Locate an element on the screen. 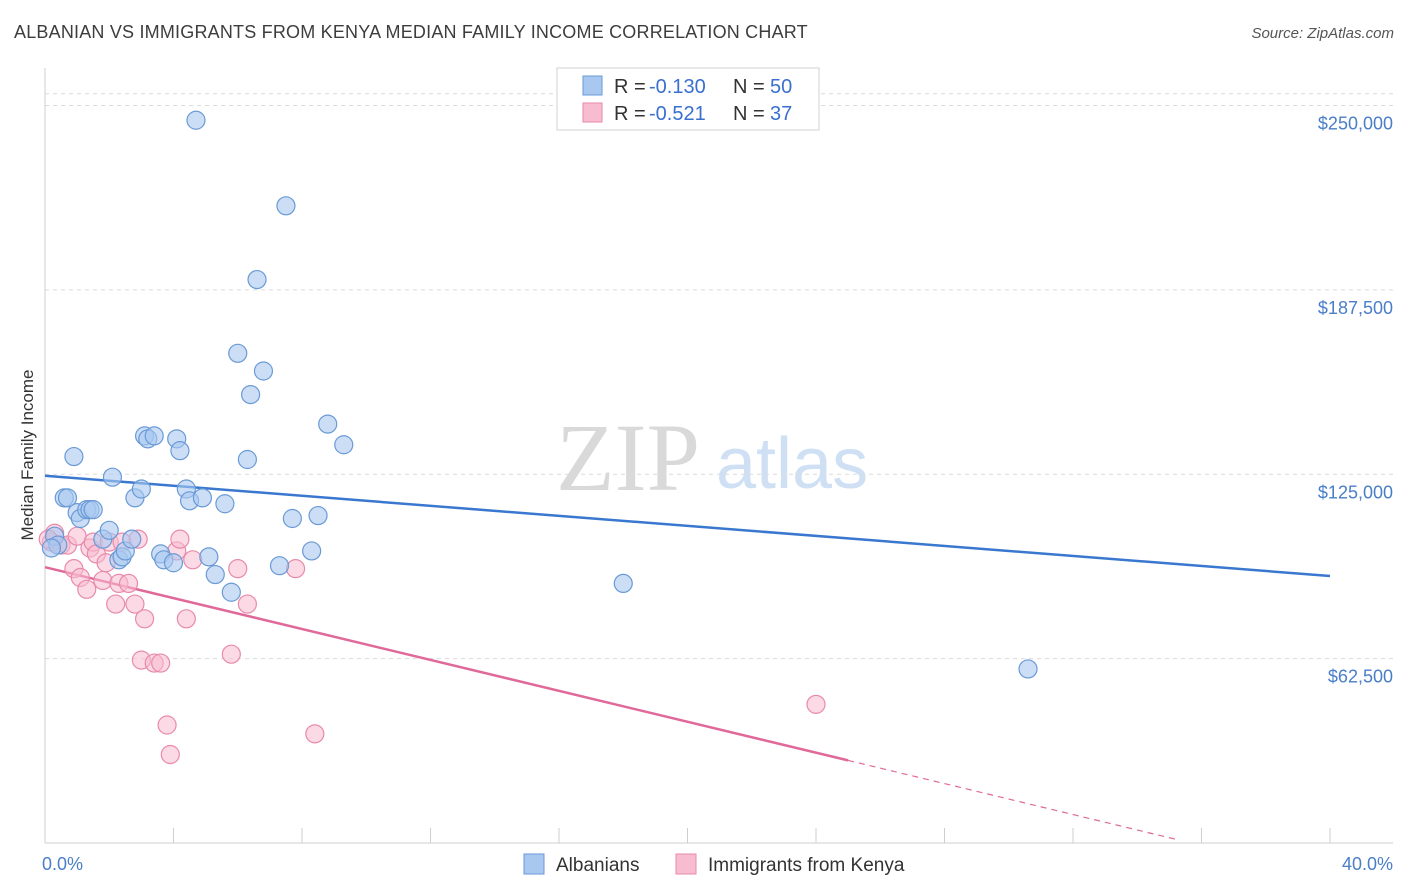  x-tick-label-min: 0.0% is located at coordinates (62, 864).